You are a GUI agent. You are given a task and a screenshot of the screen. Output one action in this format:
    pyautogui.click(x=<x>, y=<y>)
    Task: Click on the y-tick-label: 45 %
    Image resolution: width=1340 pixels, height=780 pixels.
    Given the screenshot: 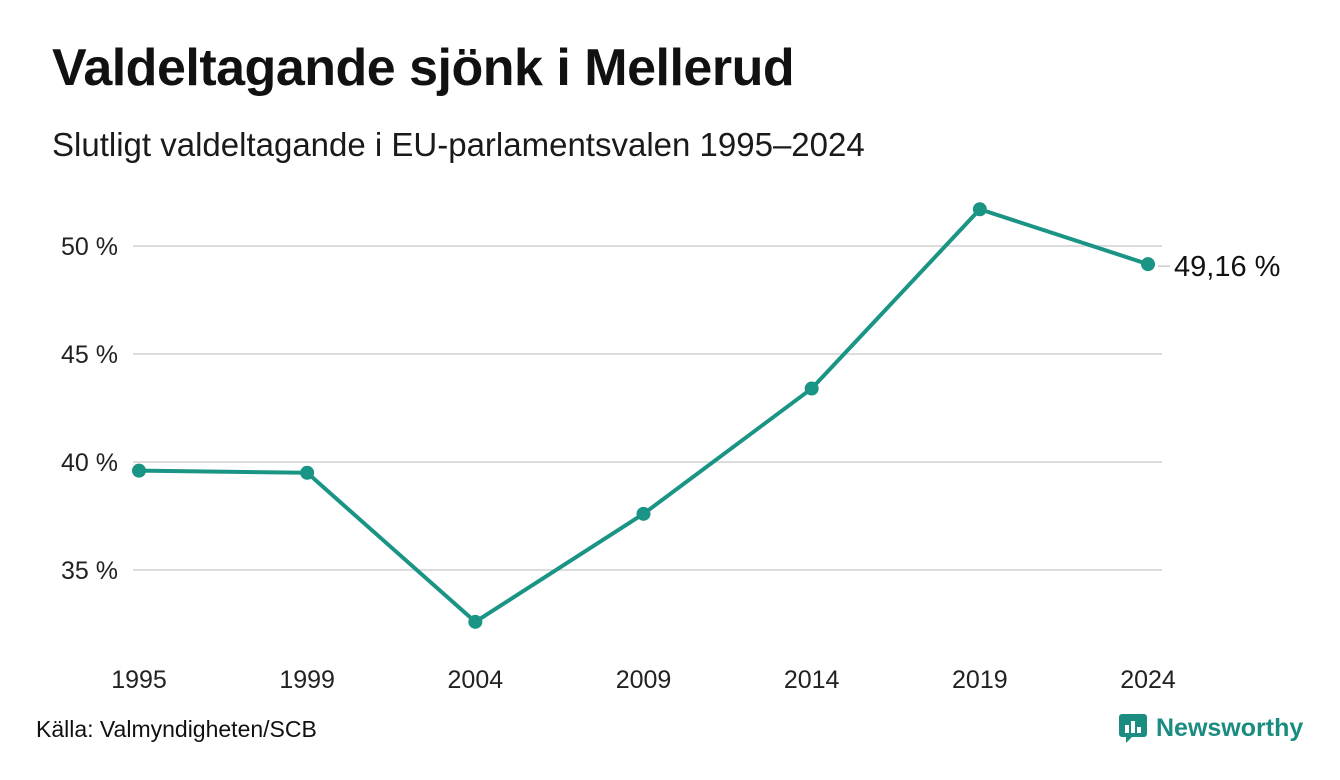 What is the action you would take?
    pyautogui.click(x=89, y=355)
    